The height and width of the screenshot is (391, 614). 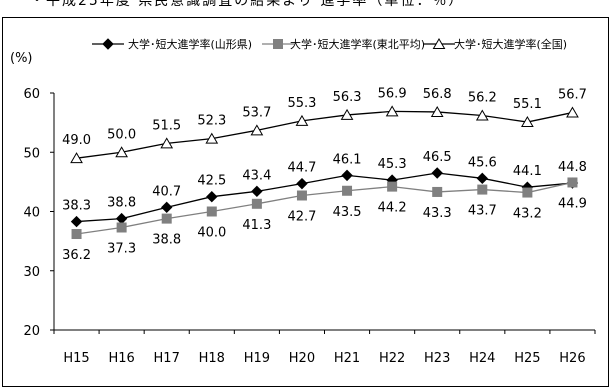 I want to click on x-tick-label: H21, so click(x=347, y=358).